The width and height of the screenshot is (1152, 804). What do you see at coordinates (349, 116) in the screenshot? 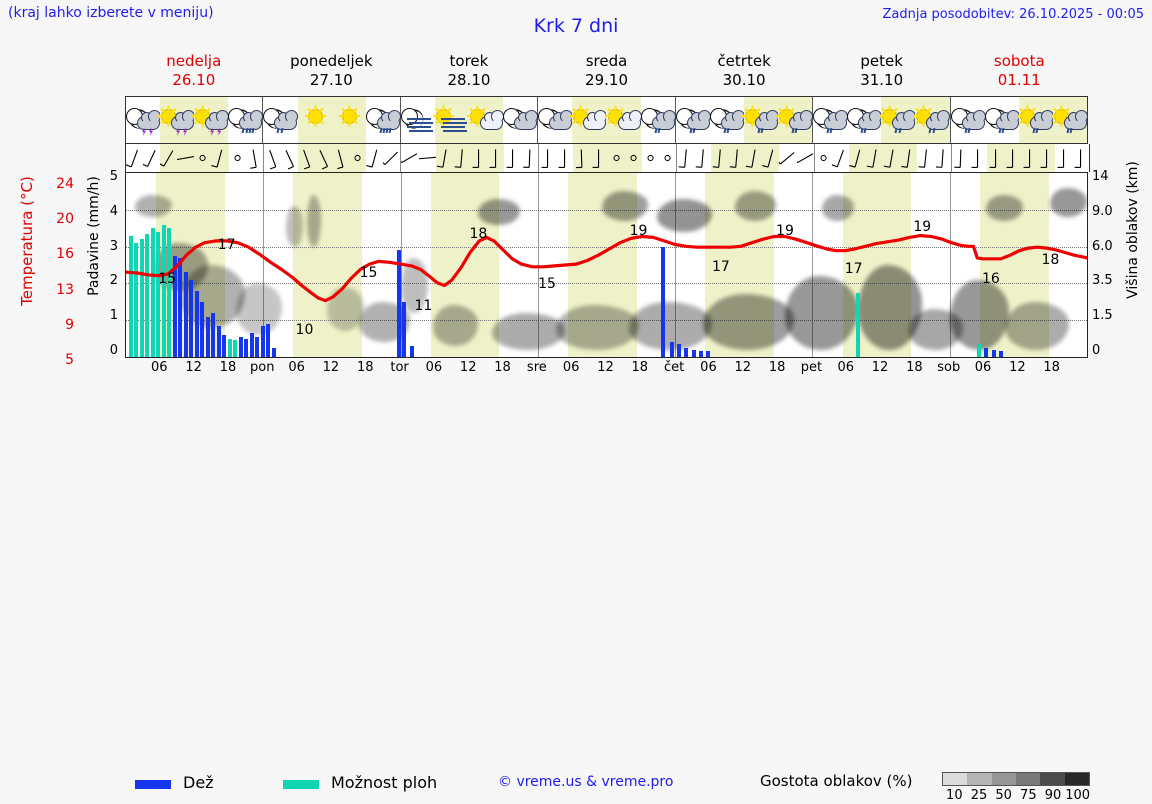
I see `sun-icon` at bounding box center [349, 116].